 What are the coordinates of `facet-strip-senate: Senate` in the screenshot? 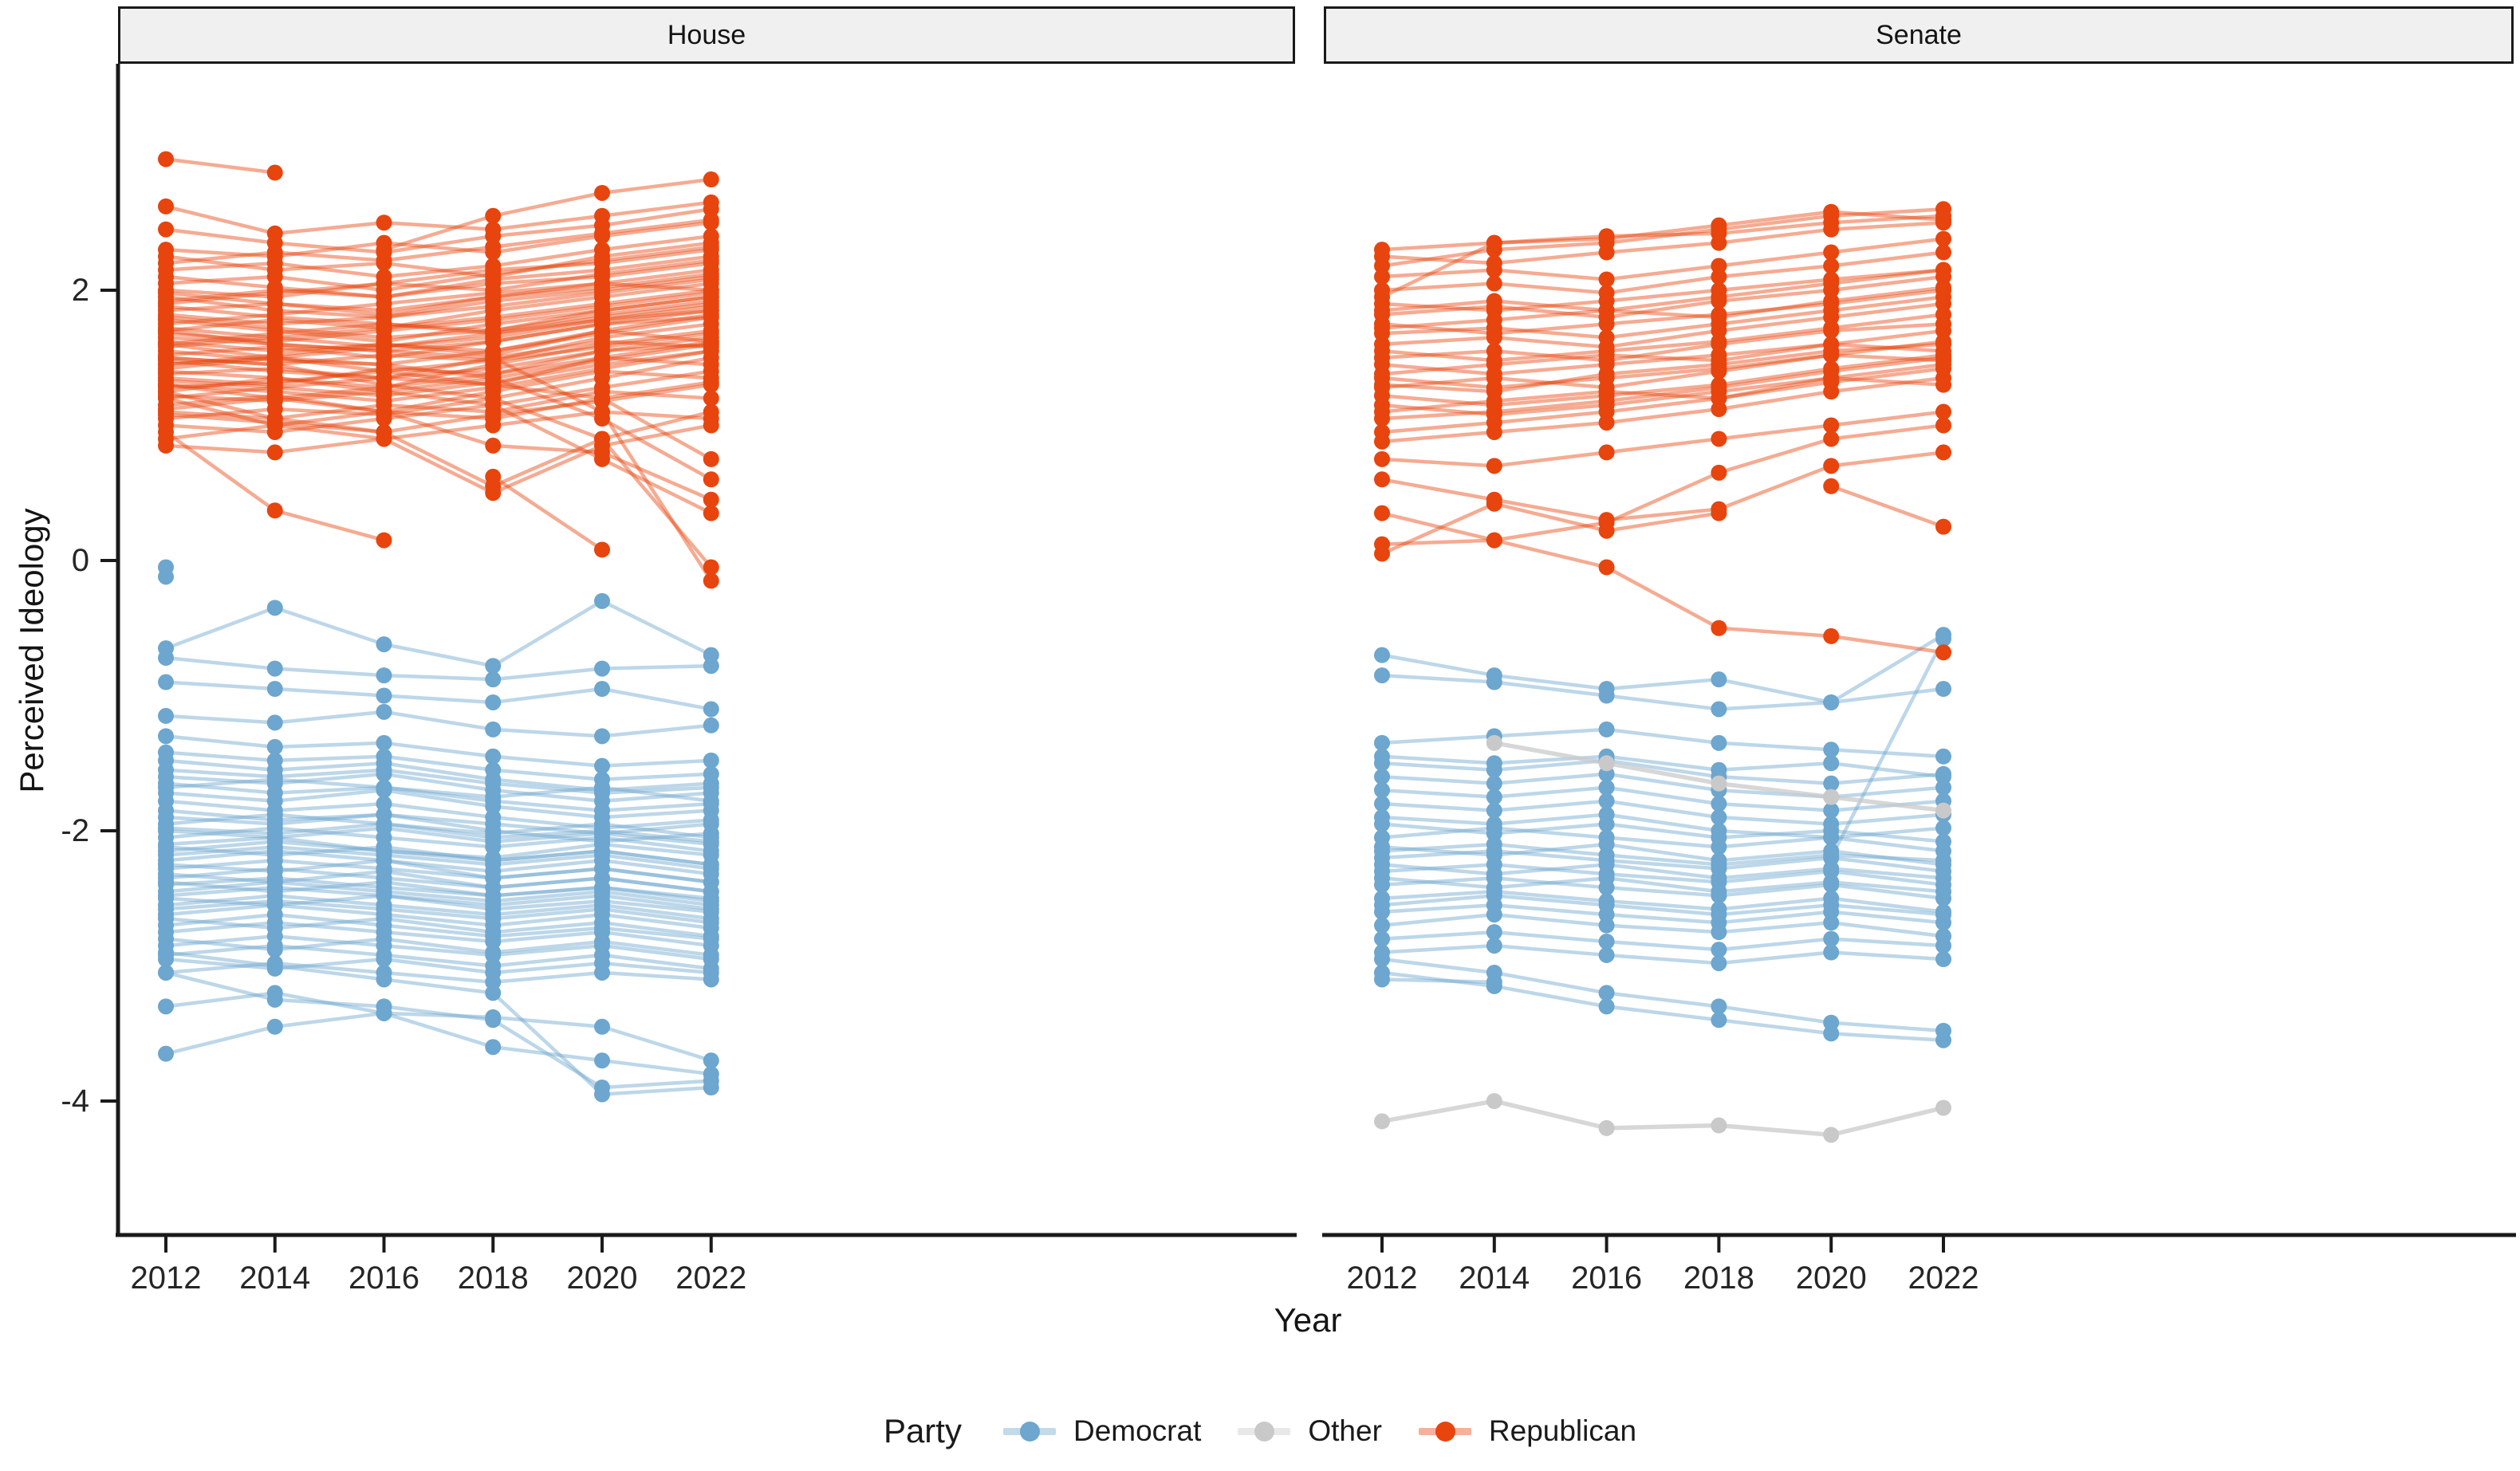 It's located at (1919, 35).